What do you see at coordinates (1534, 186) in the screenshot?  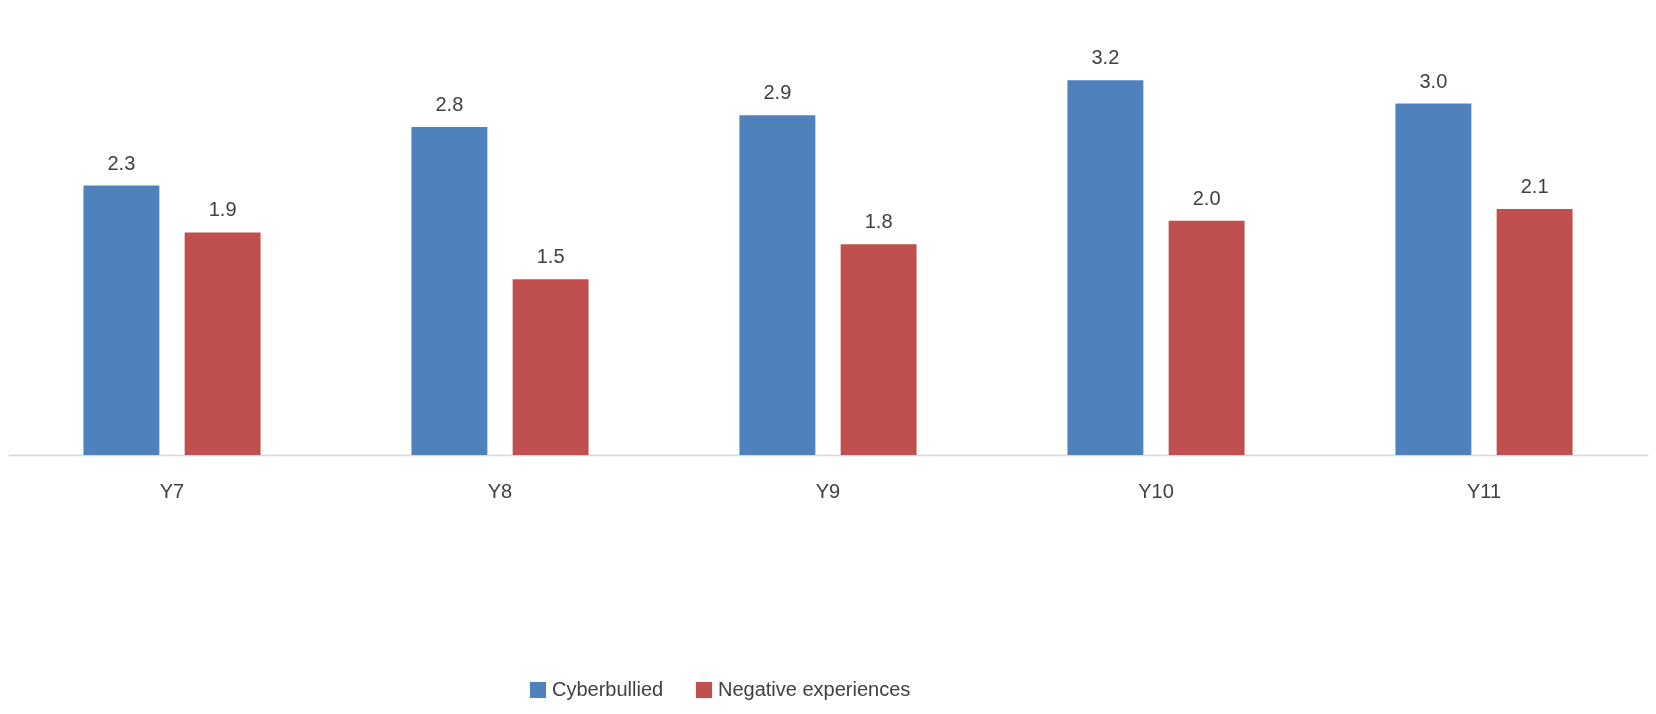 I see `data-label: 2.1` at bounding box center [1534, 186].